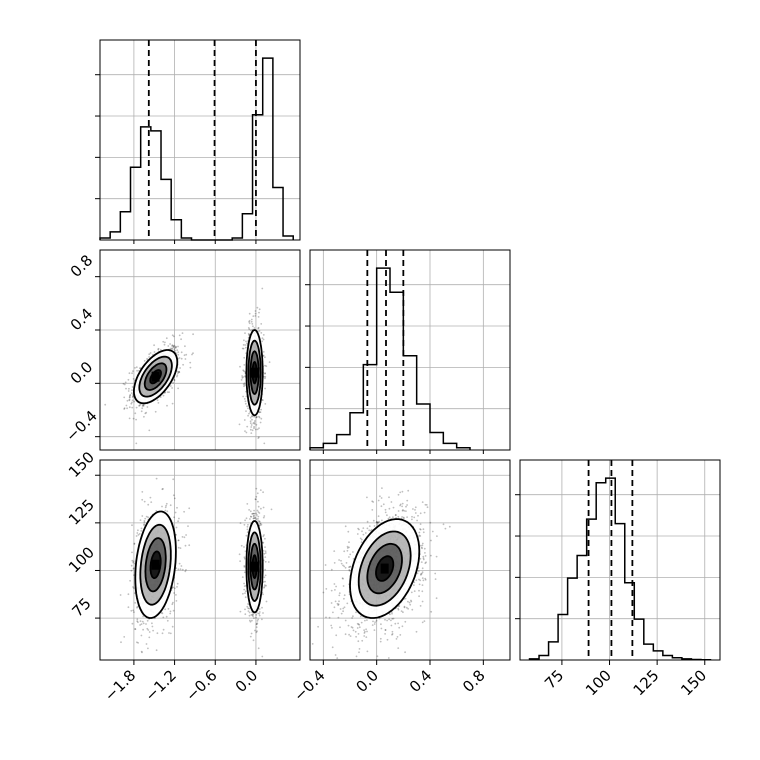 This screenshot has width=760, height=760. I want to click on y-tick-label: 0.4, so click(82, 320).